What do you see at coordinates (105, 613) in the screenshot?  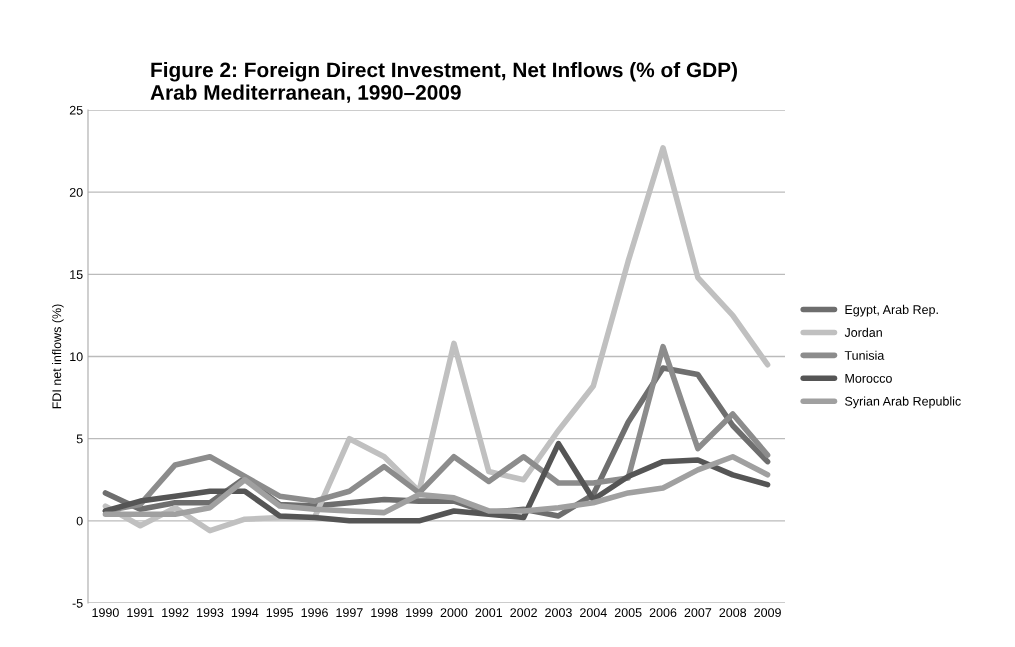 I see `x-tick-label: 1990` at bounding box center [105, 613].